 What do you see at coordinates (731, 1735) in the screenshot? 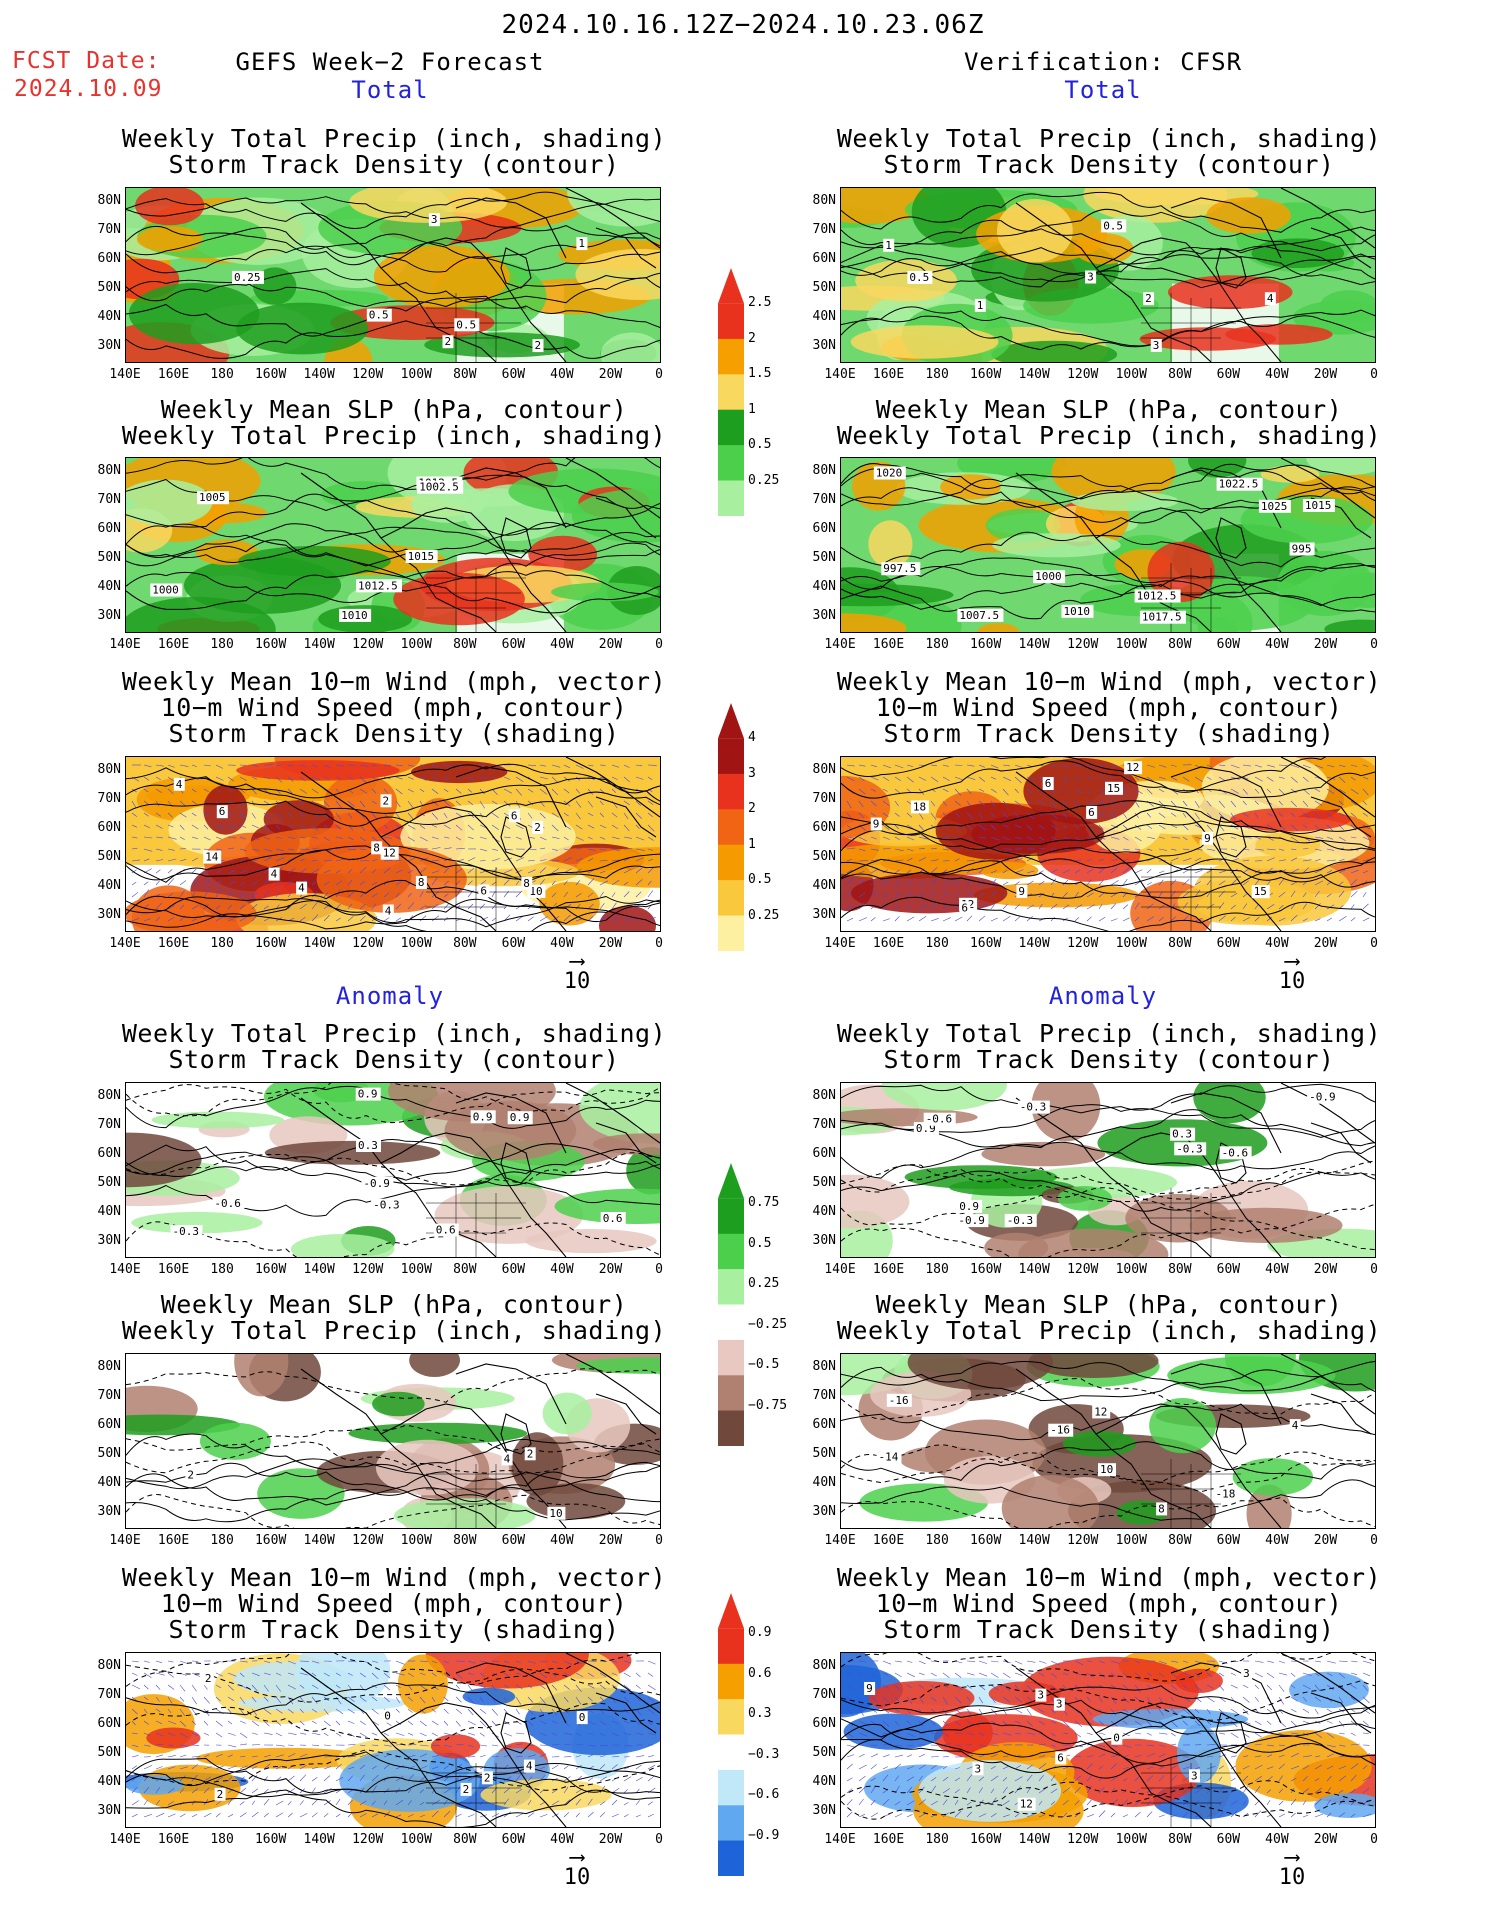
I see `anom-storm-colorbar` at bounding box center [731, 1735].